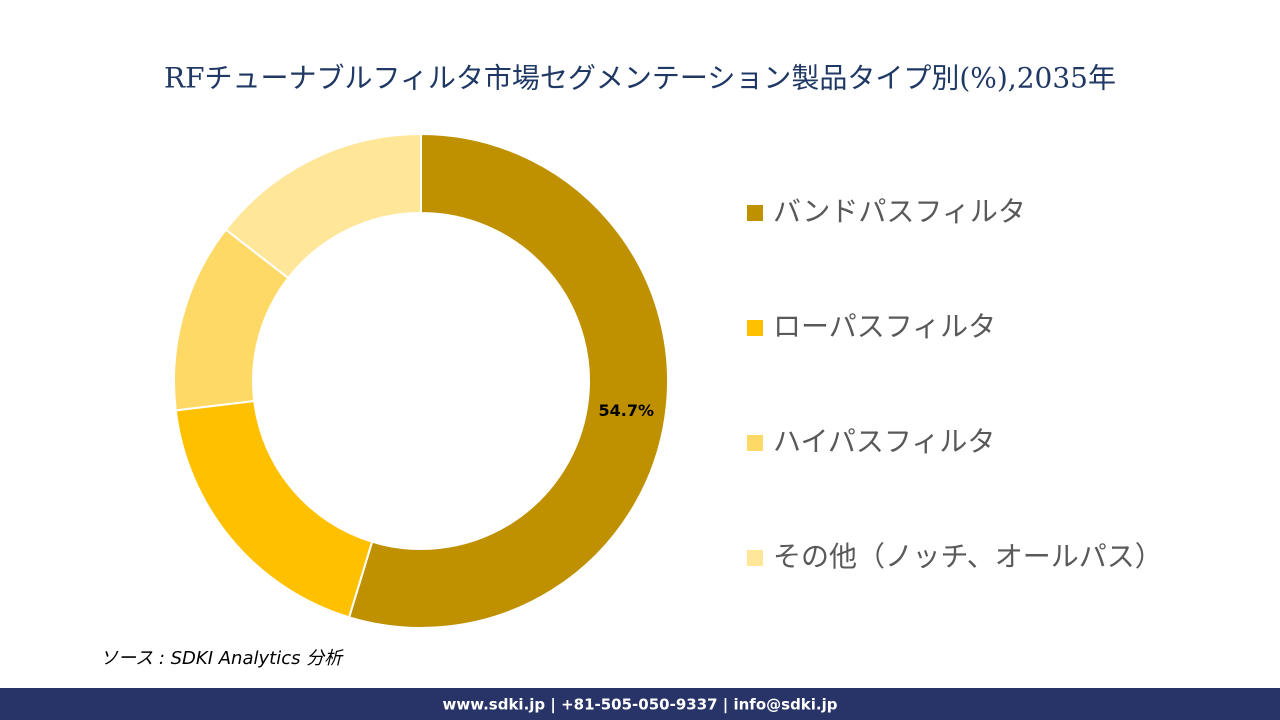  I want to click on legend-label: ハイパスフィルタ, so click(884, 441).